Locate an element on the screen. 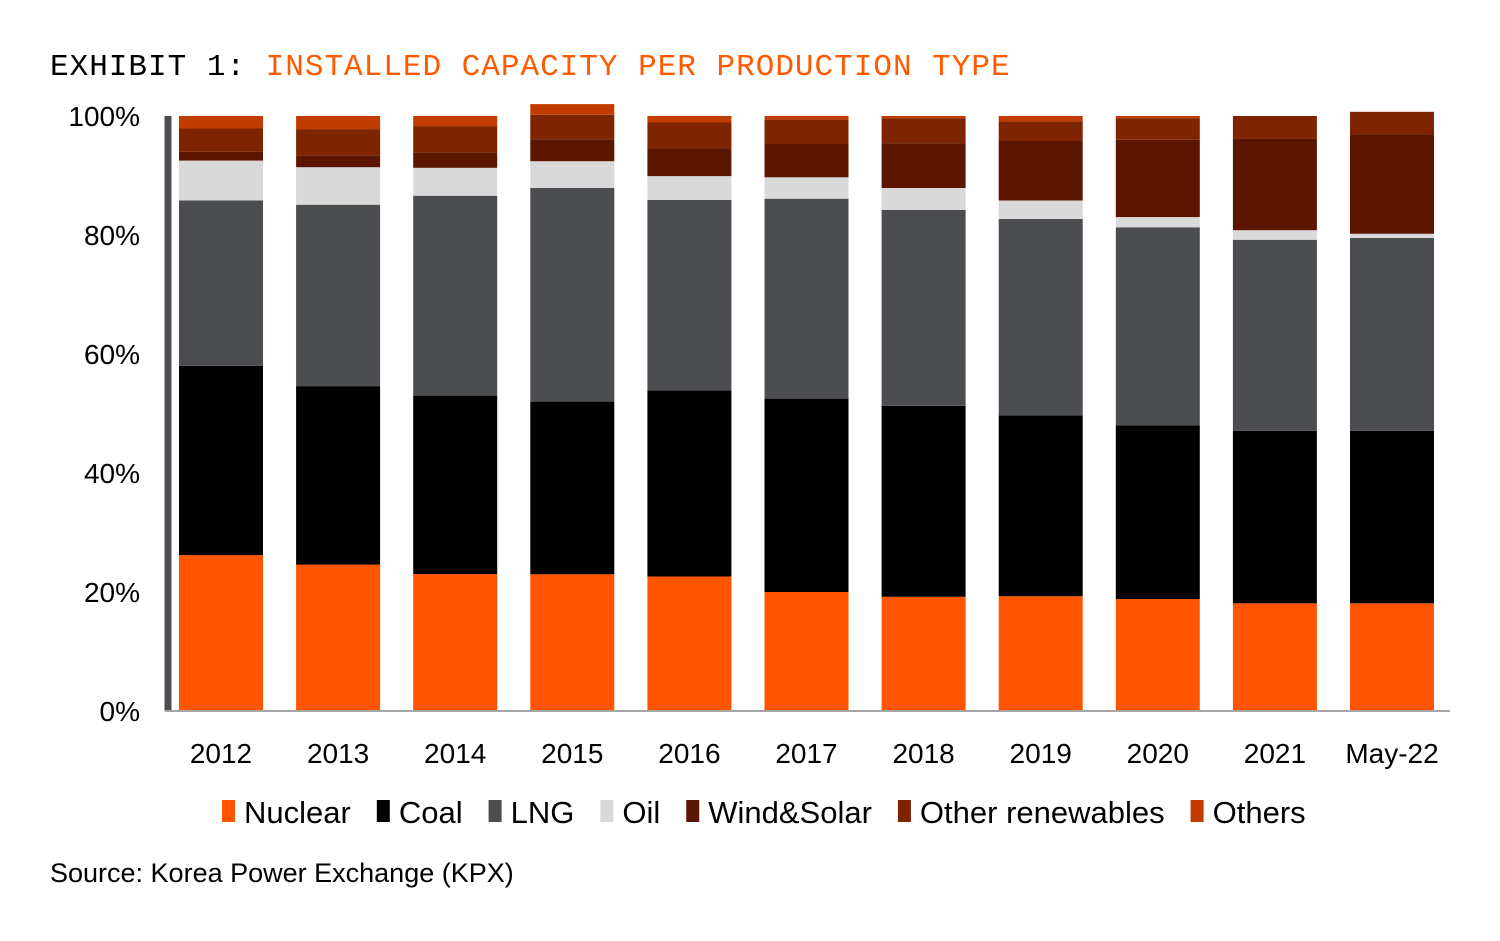  legend-label: LNG is located at coordinates (543, 812).